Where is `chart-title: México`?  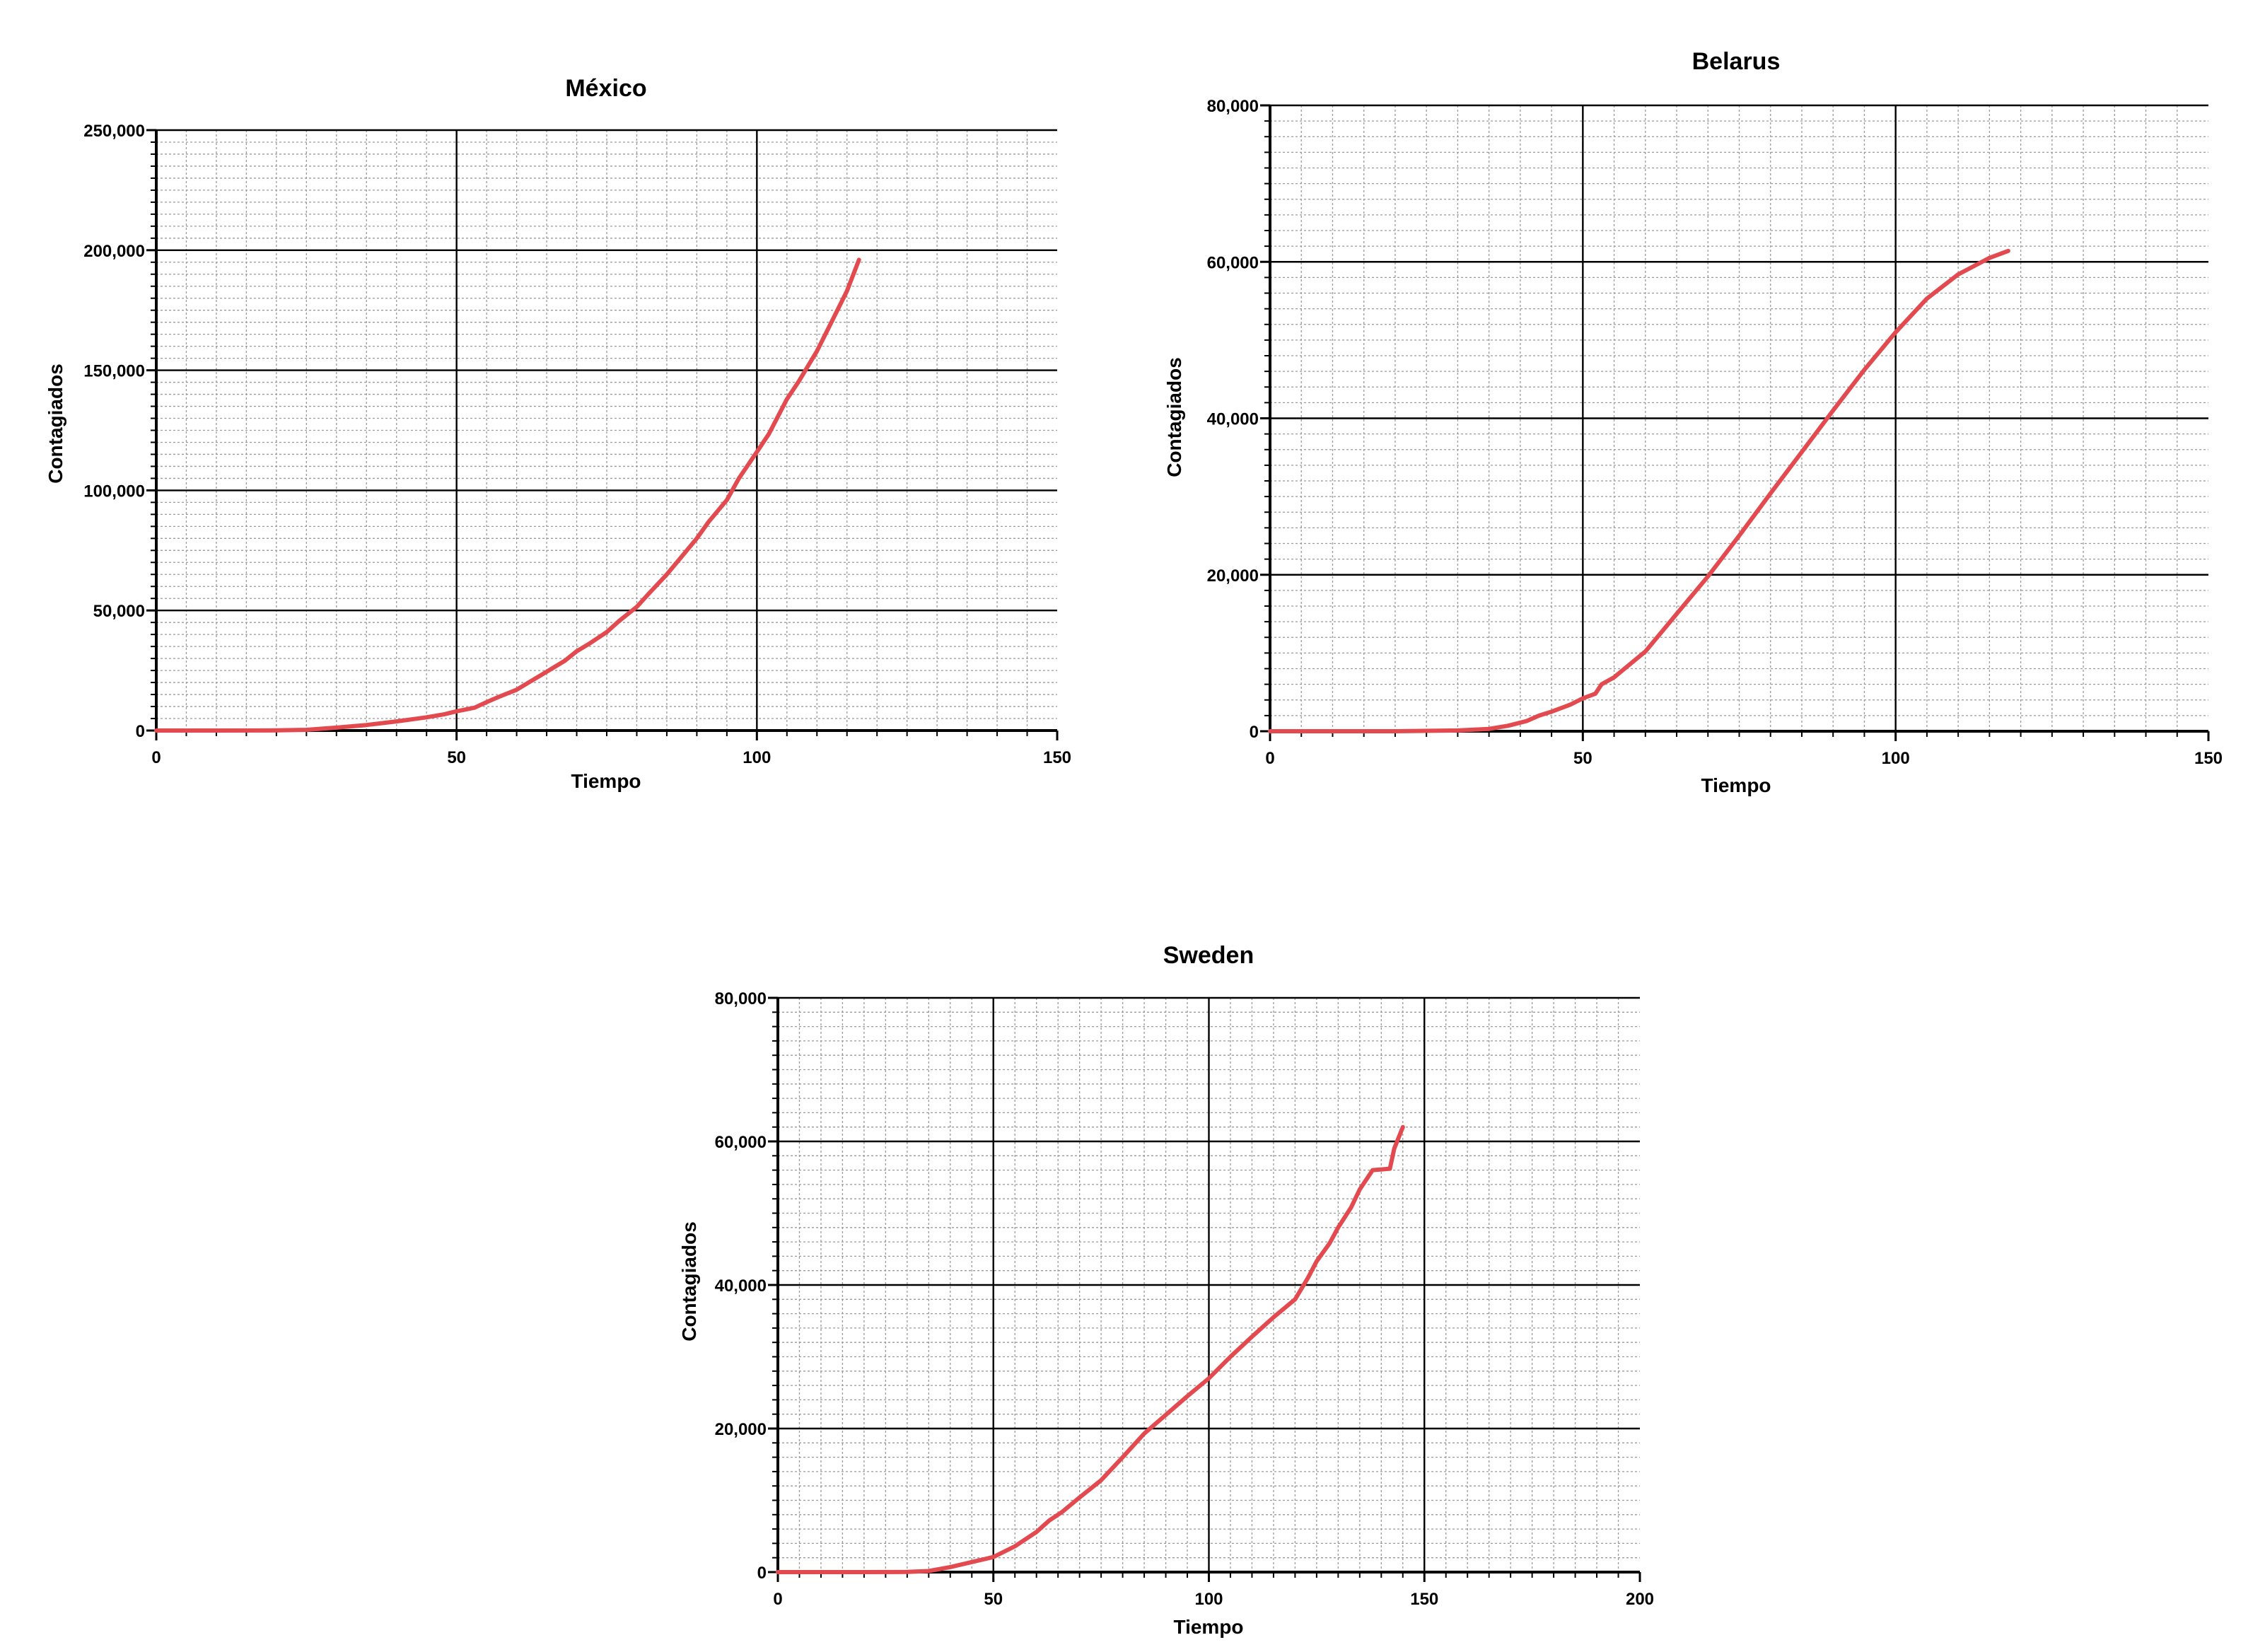 chart-title: México is located at coordinates (605, 88).